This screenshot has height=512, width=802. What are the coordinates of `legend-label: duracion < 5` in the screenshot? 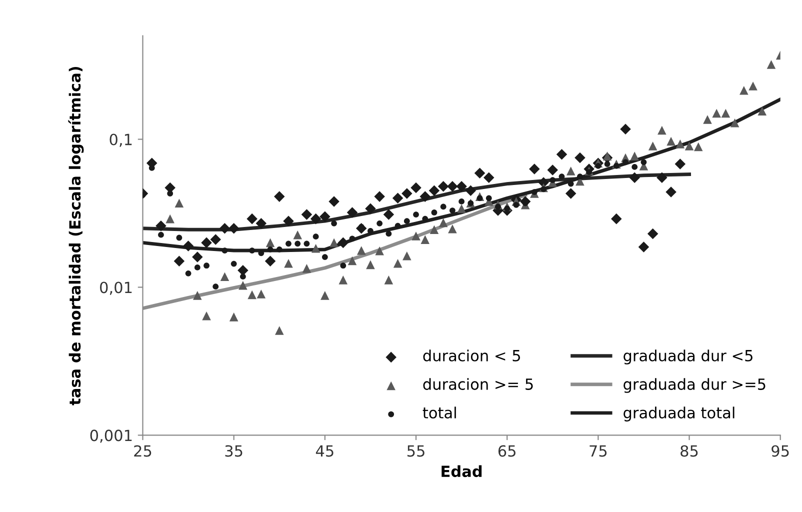 It's located at (471, 356).